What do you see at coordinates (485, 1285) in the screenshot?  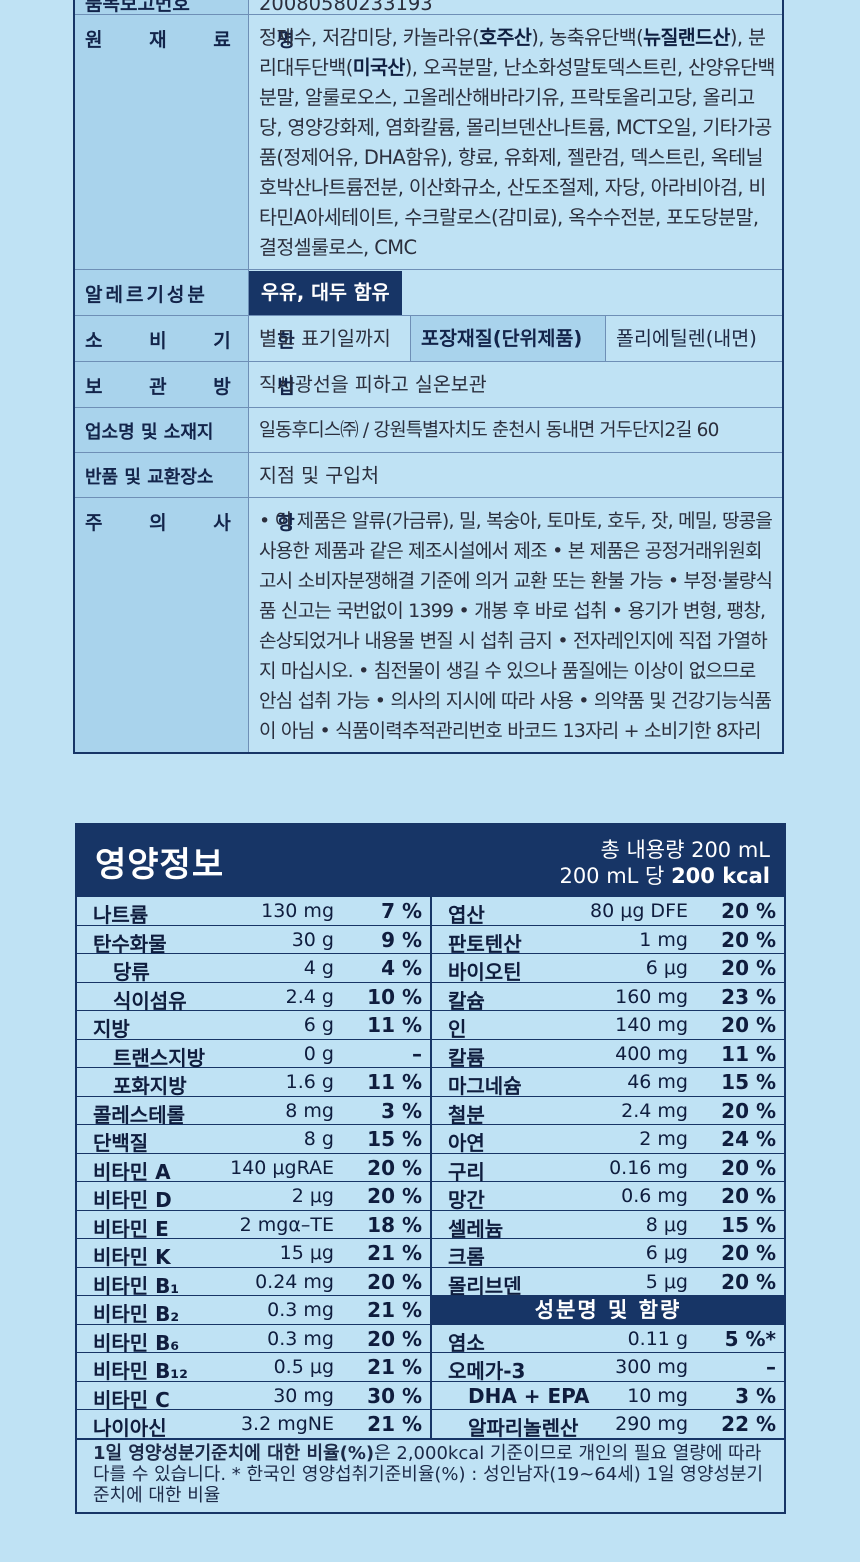 I see `nutrient-name: 몰리브덴` at bounding box center [485, 1285].